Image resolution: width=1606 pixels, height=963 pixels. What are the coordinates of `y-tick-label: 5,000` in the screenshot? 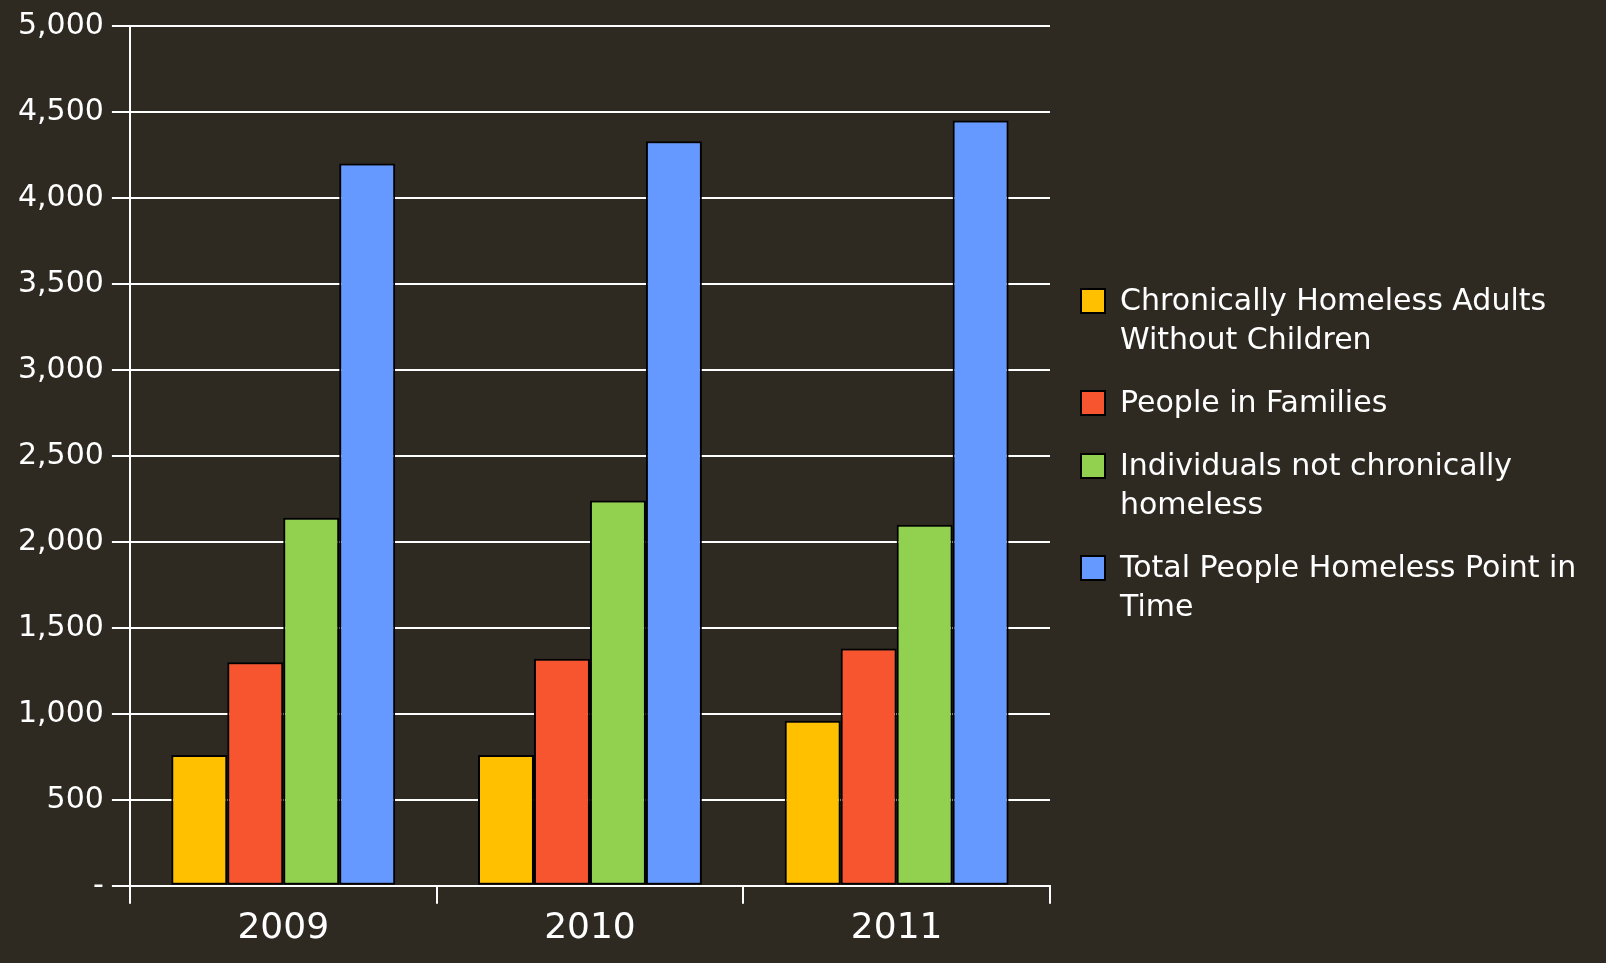 It's located at (60, 23).